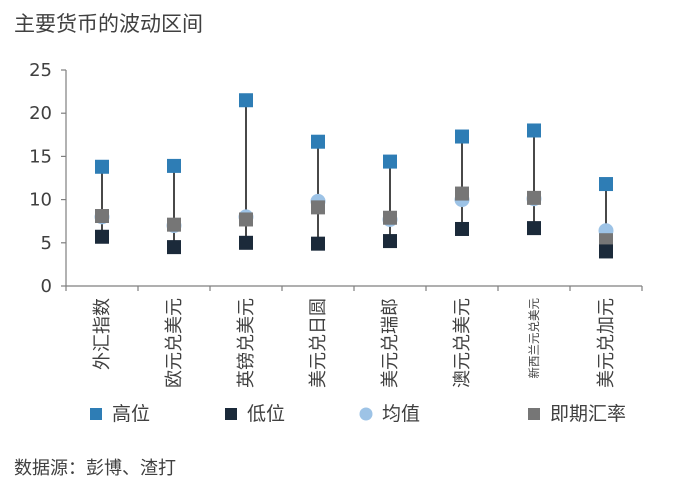 The width and height of the screenshot is (688, 498). What do you see at coordinates (462, 343) in the screenshot?
I see `x-tick-label: 澳元兑美元` at bounding box center [462, 343].